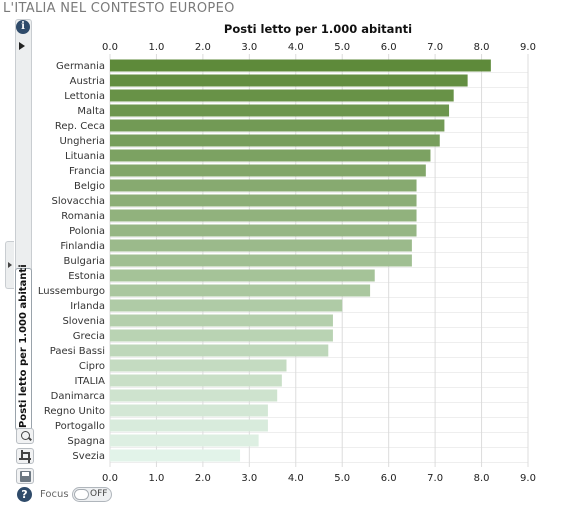 This screenshot has height=515, width=562. Describe the element at coordinates (99, 494) in the screenshot. I see `focus-toggle-state: OFF` at that location.